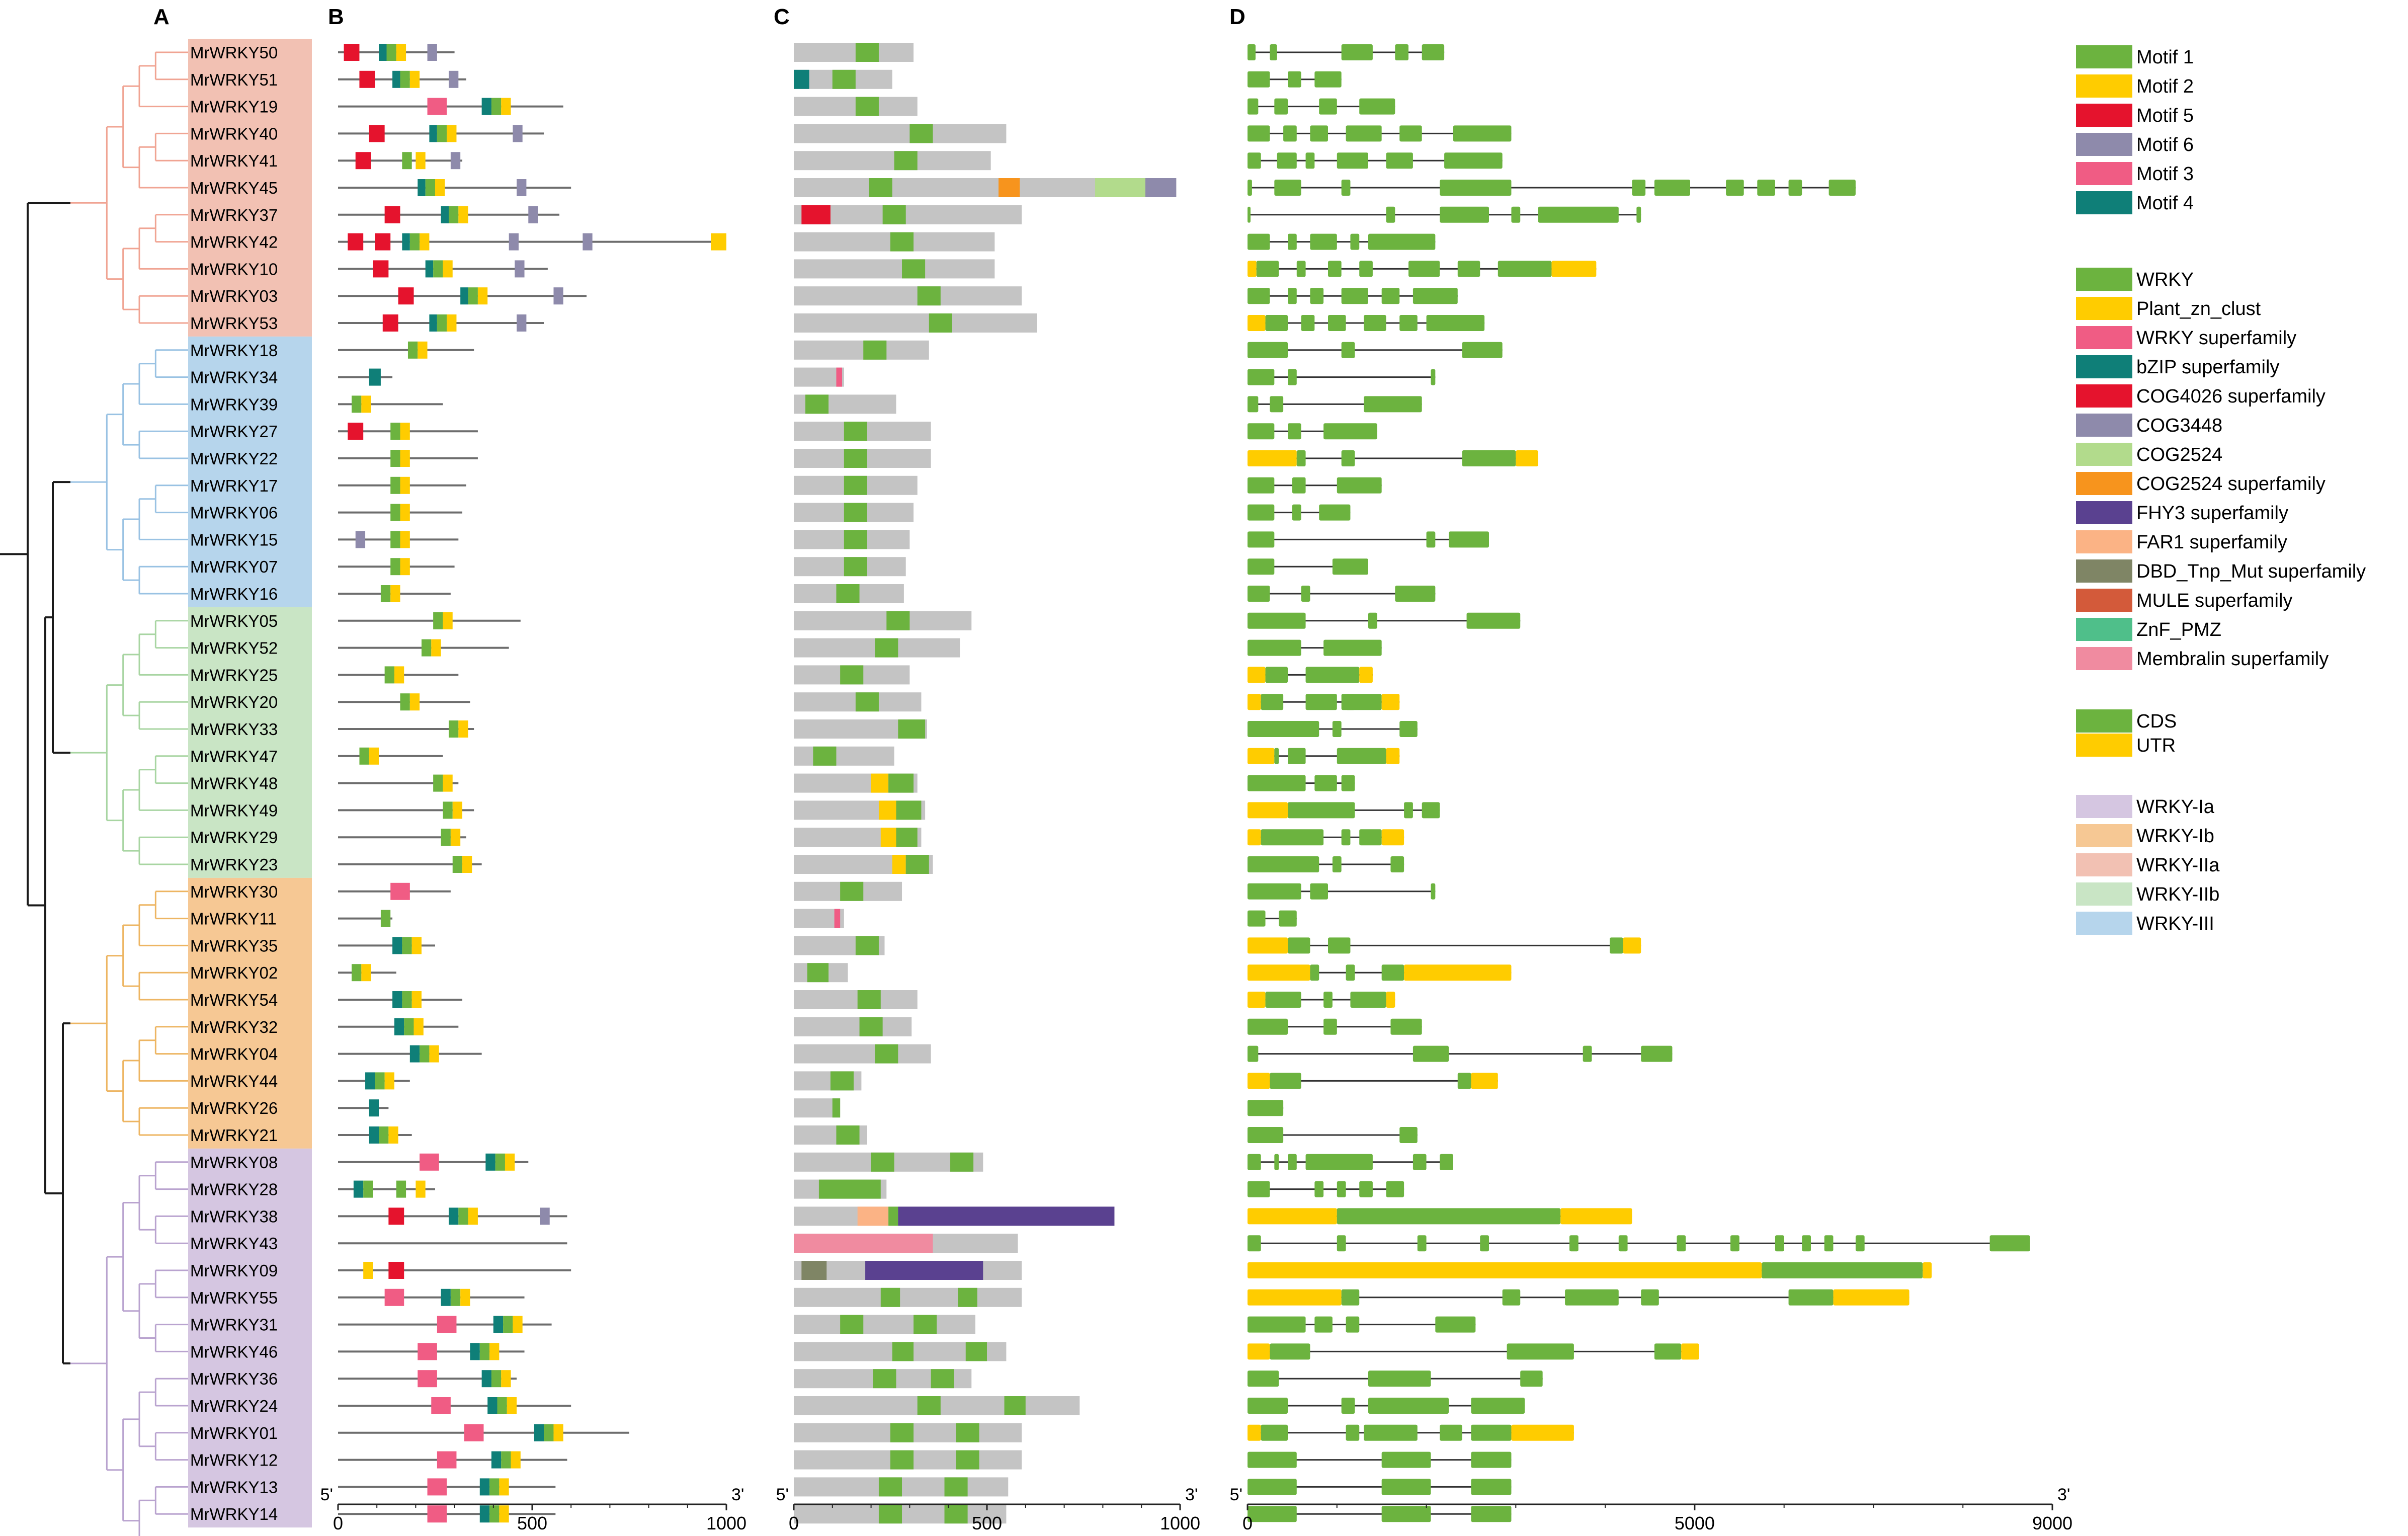 This screenshot has width=2408, height=1536. What do you see at coordinates (987, 1523) in the screenshot?
I see `axis-tick-label-c: 500` at bounding box center [987, 1523].